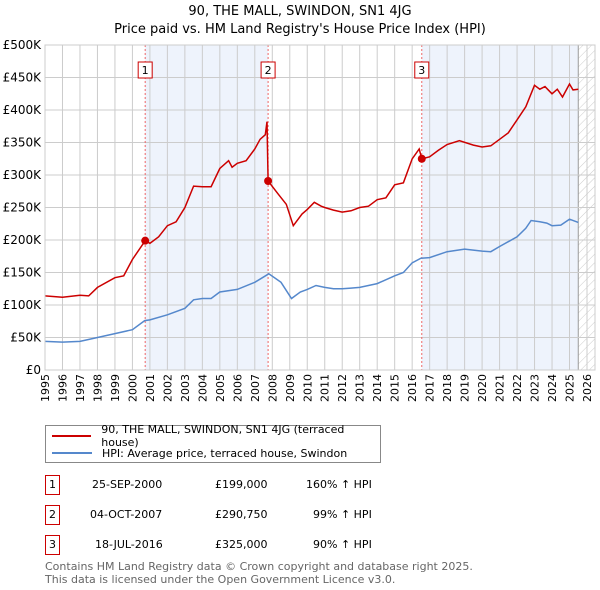 The width and height of the screenshot is (600, 590). What do you see at coordinates (23, 305) in the screenshot?
I see `y-tick-label: £100K` at bounding box center [23, 305].